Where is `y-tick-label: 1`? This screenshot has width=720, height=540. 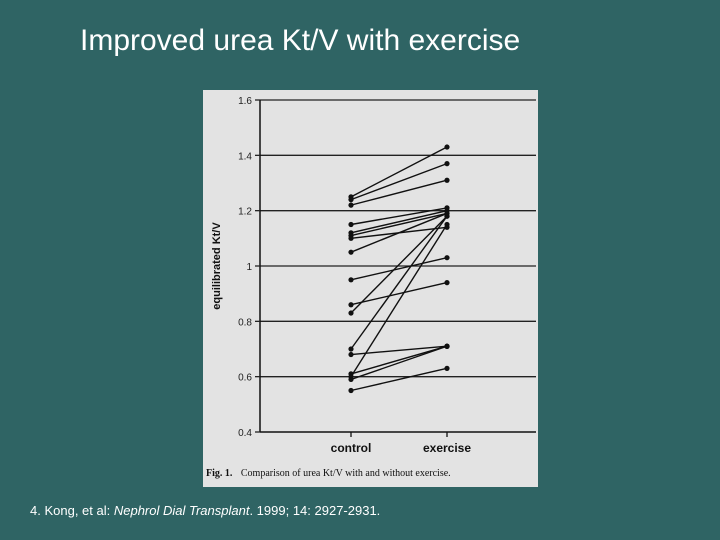 y-tick-label: 1 is located at coordinates (249, 267).